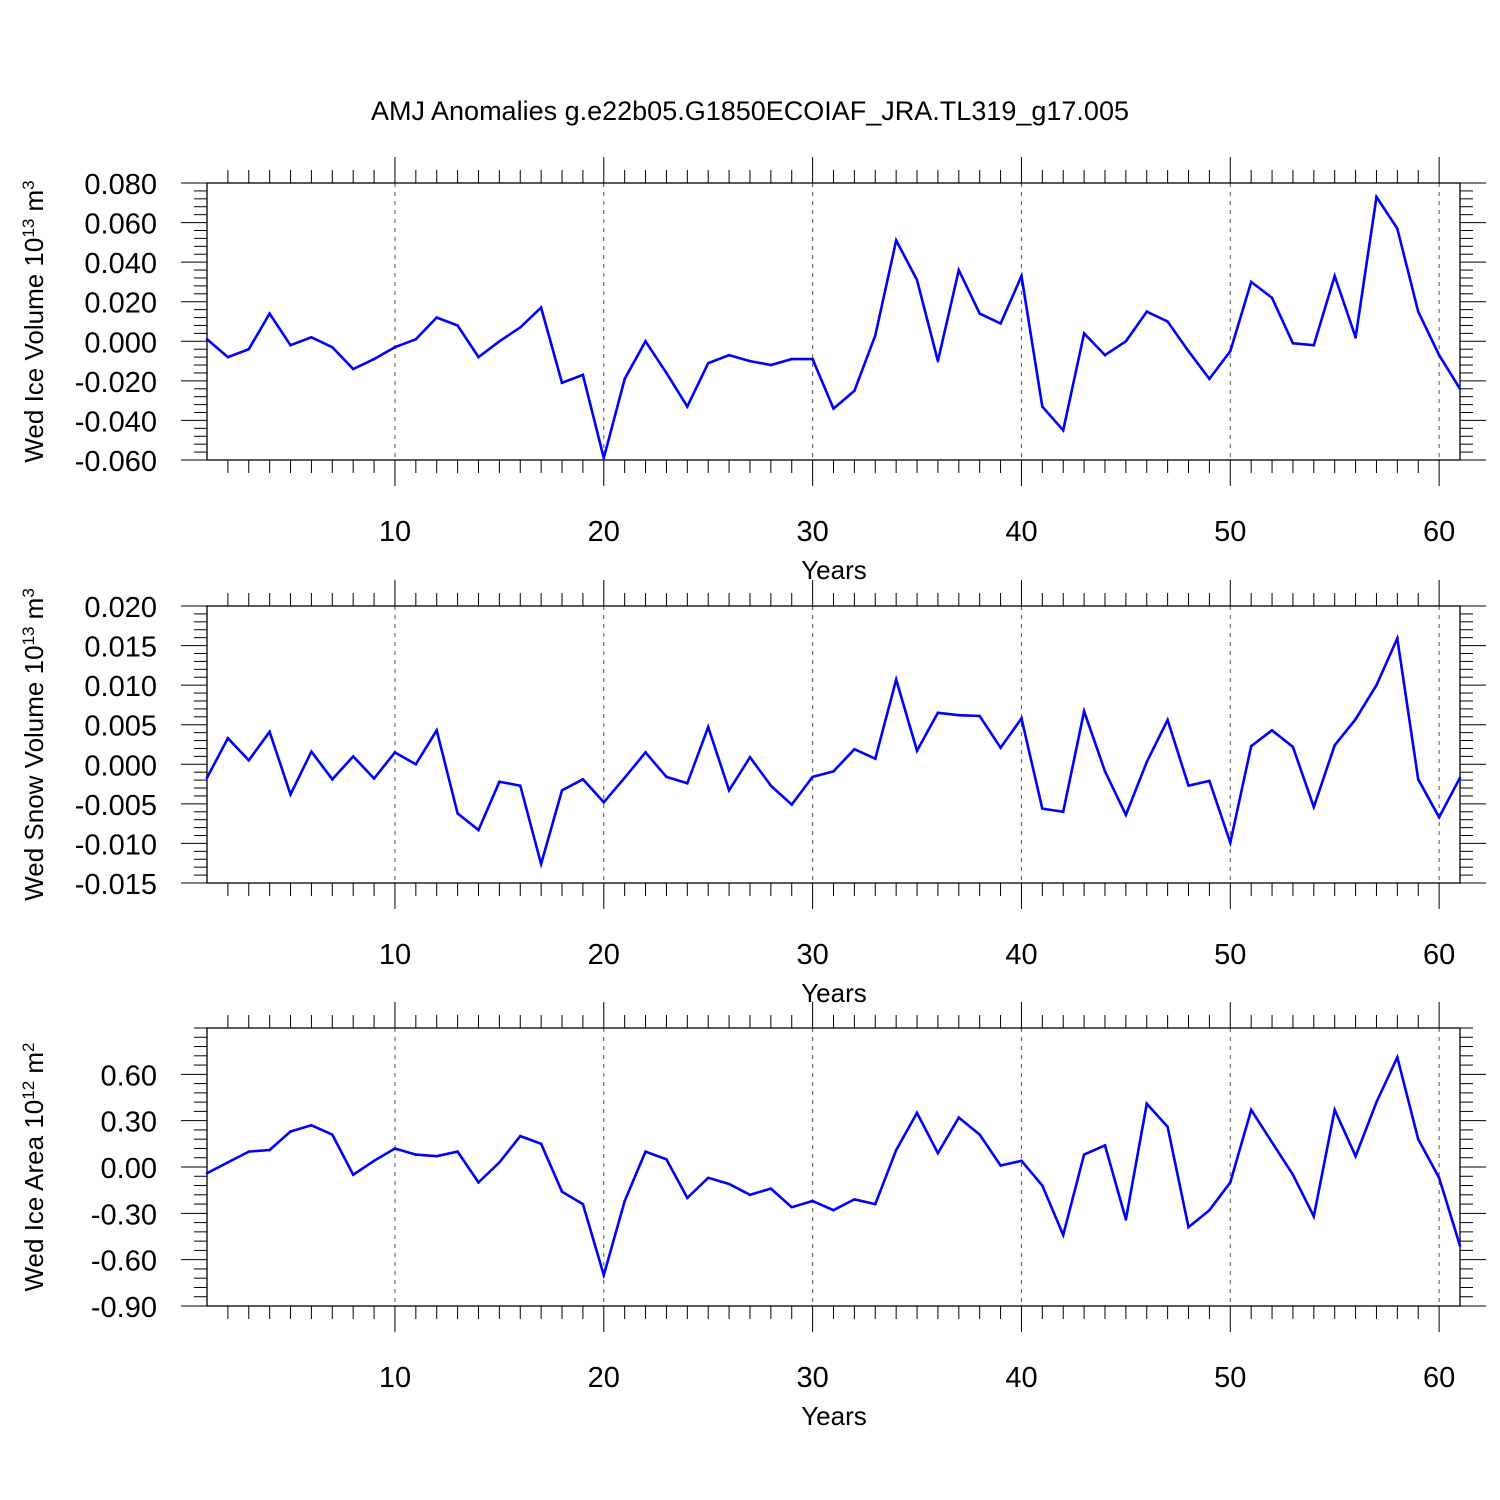 Image resolution: width=1500 pixels, height=1500 pixels. Describe the element at coordinates (116, 806) in the screenshot. I see `y-tick-label: -0.005` at that location.